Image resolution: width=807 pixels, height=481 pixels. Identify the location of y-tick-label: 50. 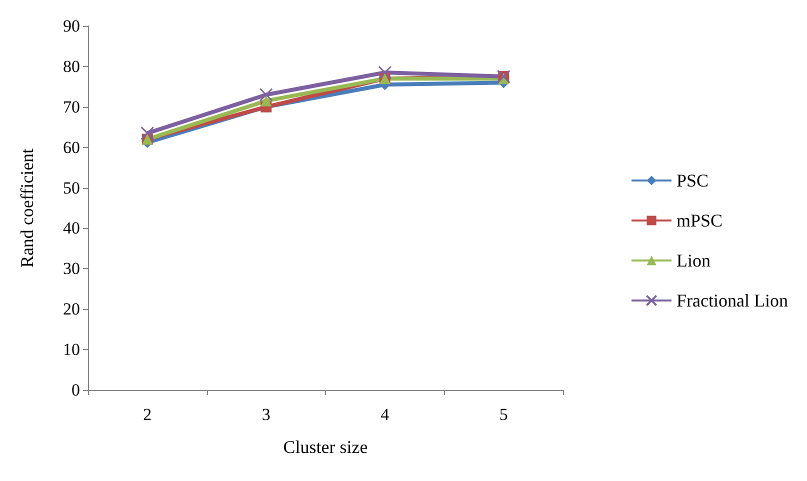
(71, 188).